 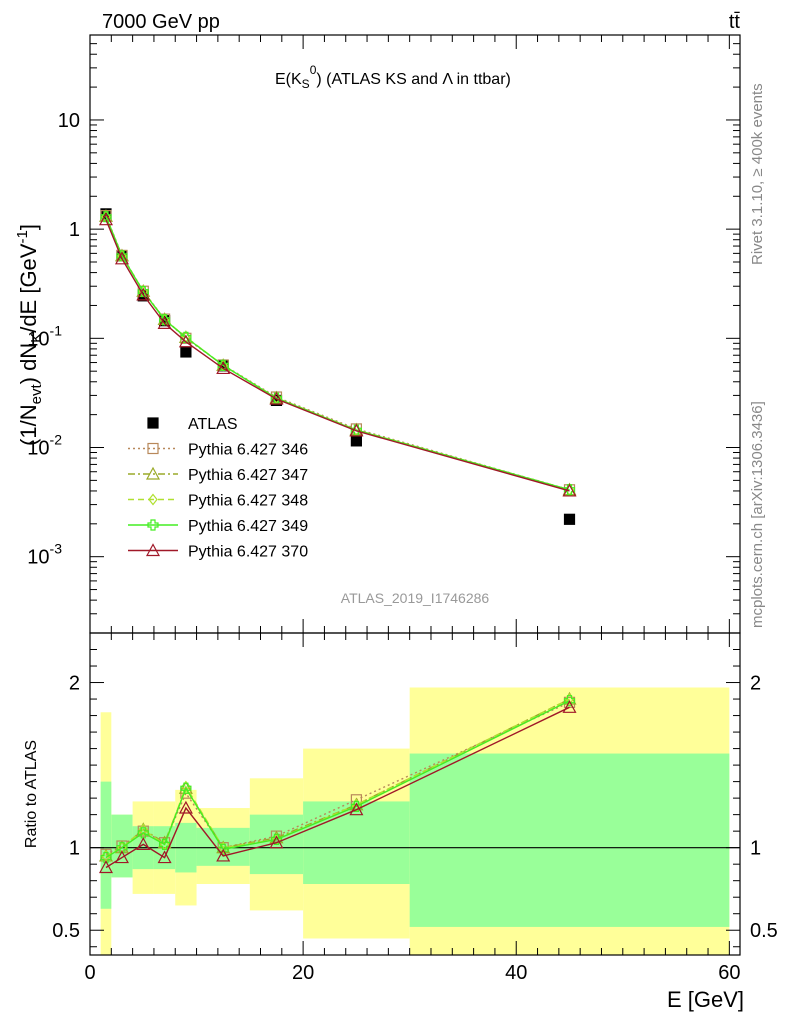 What do you see at coordinates (705, 999) in the screenshot?
I see `x-axis-label: E [GeV]` at bounding box center [705, 999].